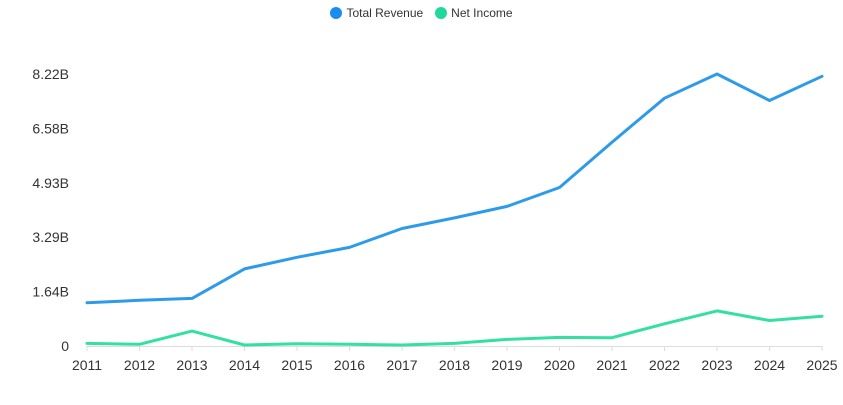 The width and height of the screenshot is (843, 405). Describe the element at coordinates (65, 346) in the screenshot. I see `y-tick-label-0: 0` at that location.